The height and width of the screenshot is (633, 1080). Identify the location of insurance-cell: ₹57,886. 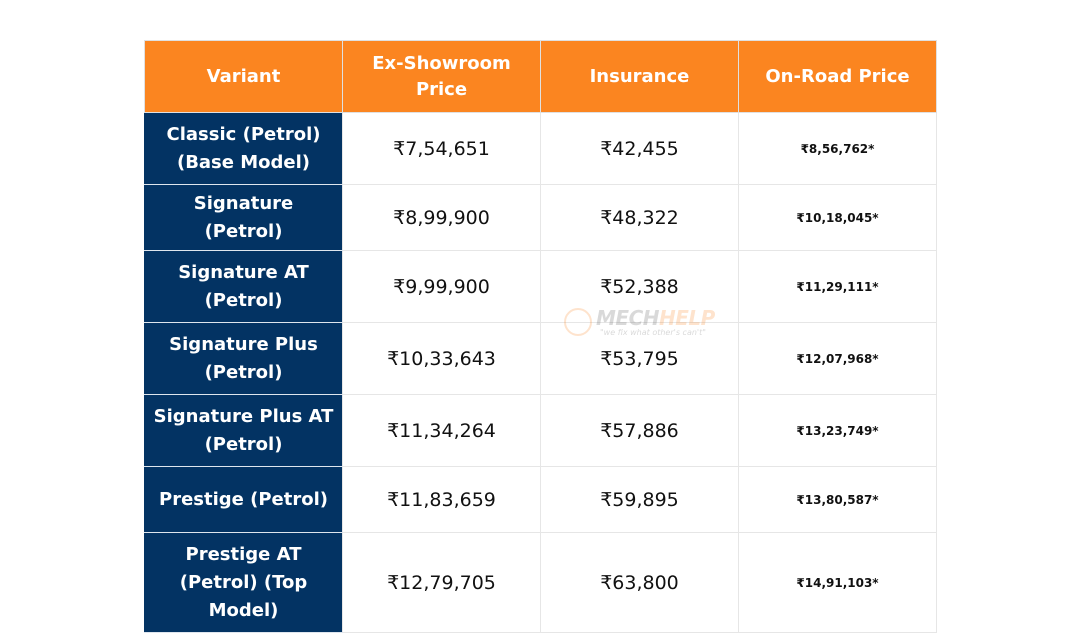
(639, 430).